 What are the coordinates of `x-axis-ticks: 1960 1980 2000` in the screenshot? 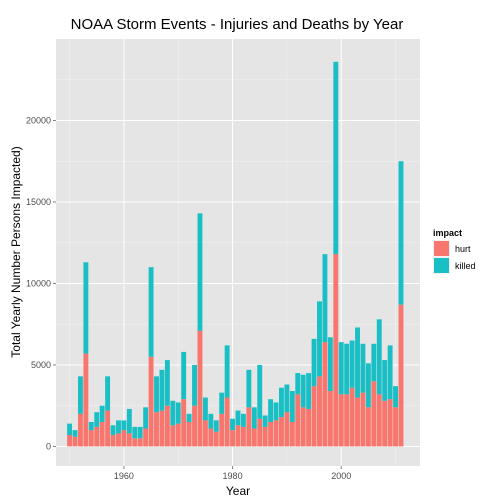 It's located at (232, 473).